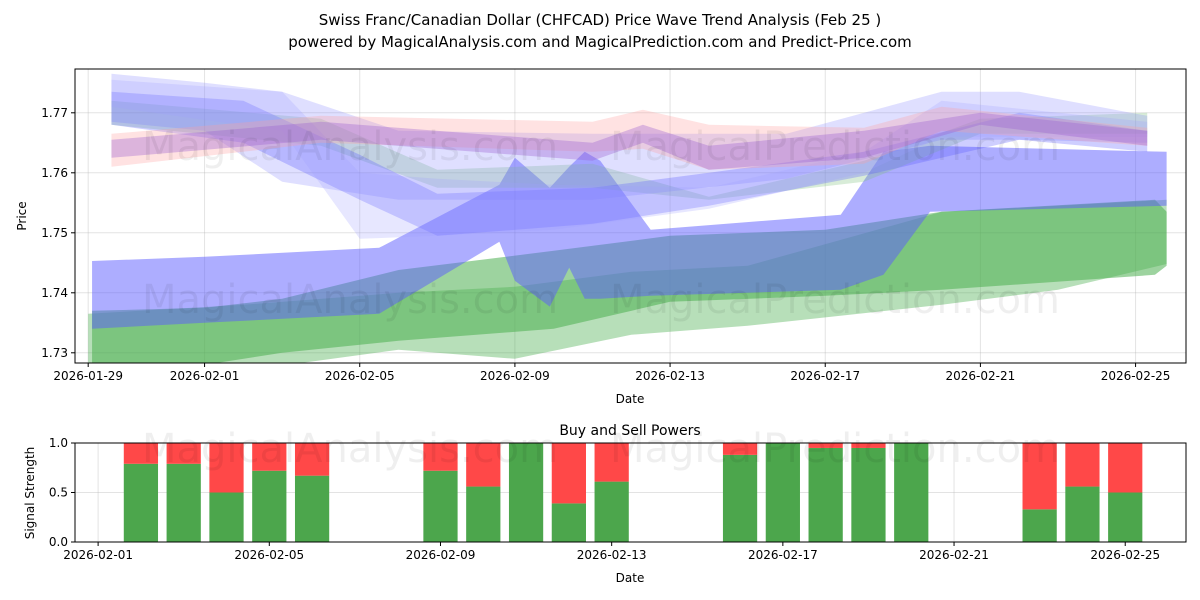  Describe the element at coordinates (629, 431) in the screenshot. I see `bottom-chart-title: Buy and Sell Powers` at that location.